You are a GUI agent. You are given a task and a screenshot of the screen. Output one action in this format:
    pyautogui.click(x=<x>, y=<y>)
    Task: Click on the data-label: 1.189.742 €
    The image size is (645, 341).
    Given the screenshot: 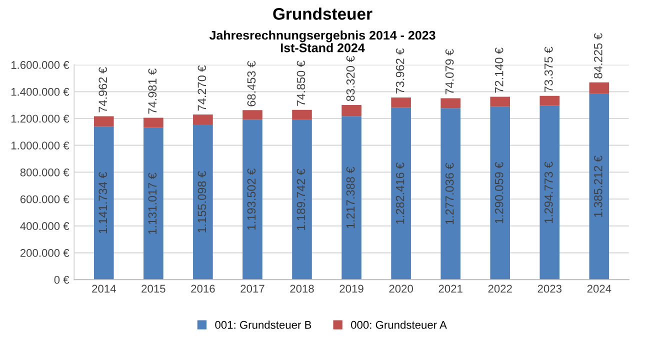 What is the action you would take?
    pyautogui.click(x=301, y=199)
    